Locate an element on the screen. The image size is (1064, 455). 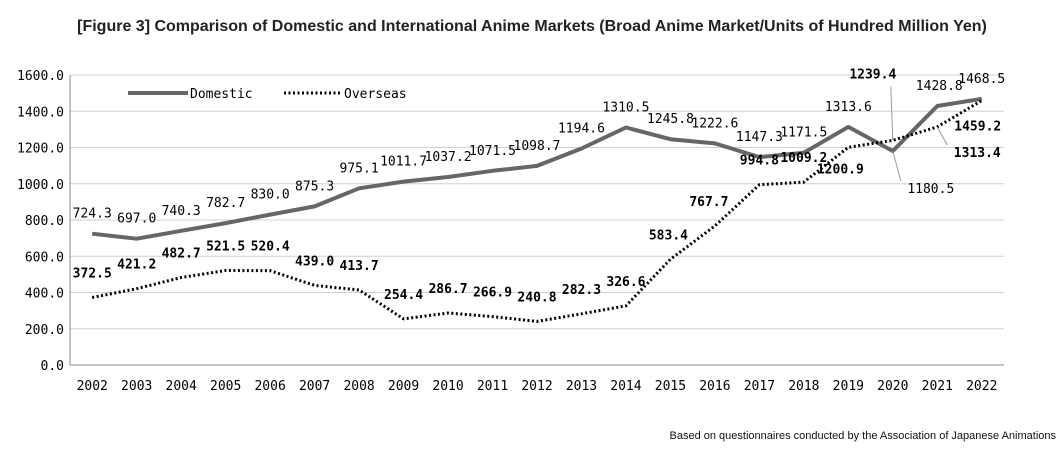
data-label-domestic: 1194.6 is located at coordinates (581, 128).